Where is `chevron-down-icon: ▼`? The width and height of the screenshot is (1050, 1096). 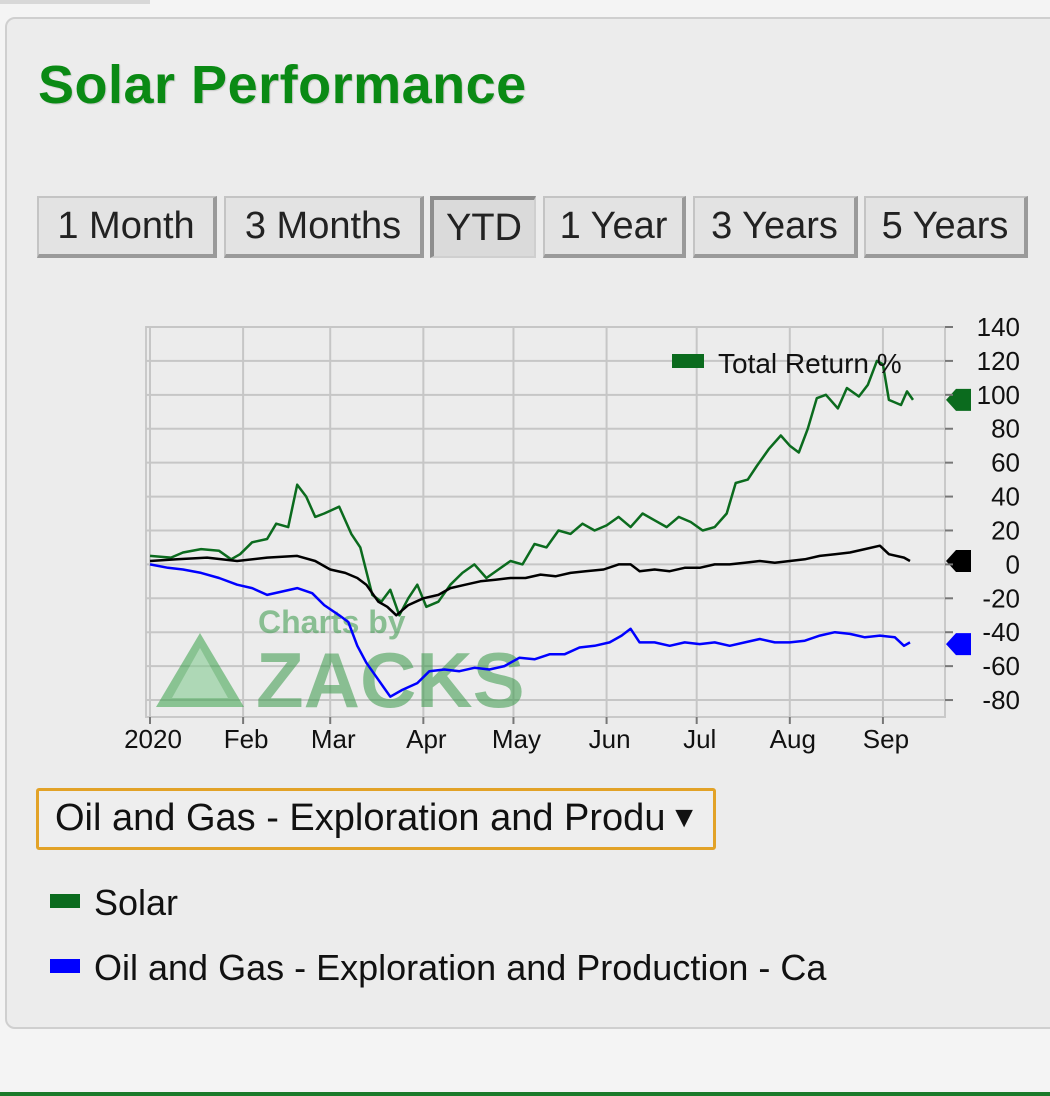 chevron-down-icon: ▼ is located at coordinates (684, 817).